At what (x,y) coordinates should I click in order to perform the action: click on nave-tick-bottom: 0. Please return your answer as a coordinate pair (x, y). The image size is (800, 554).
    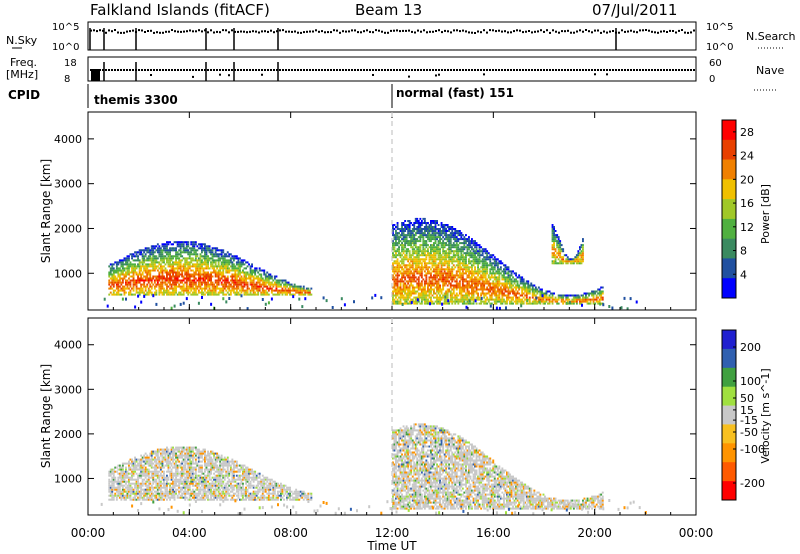
    Looking at the image, I should click on (712, 79).